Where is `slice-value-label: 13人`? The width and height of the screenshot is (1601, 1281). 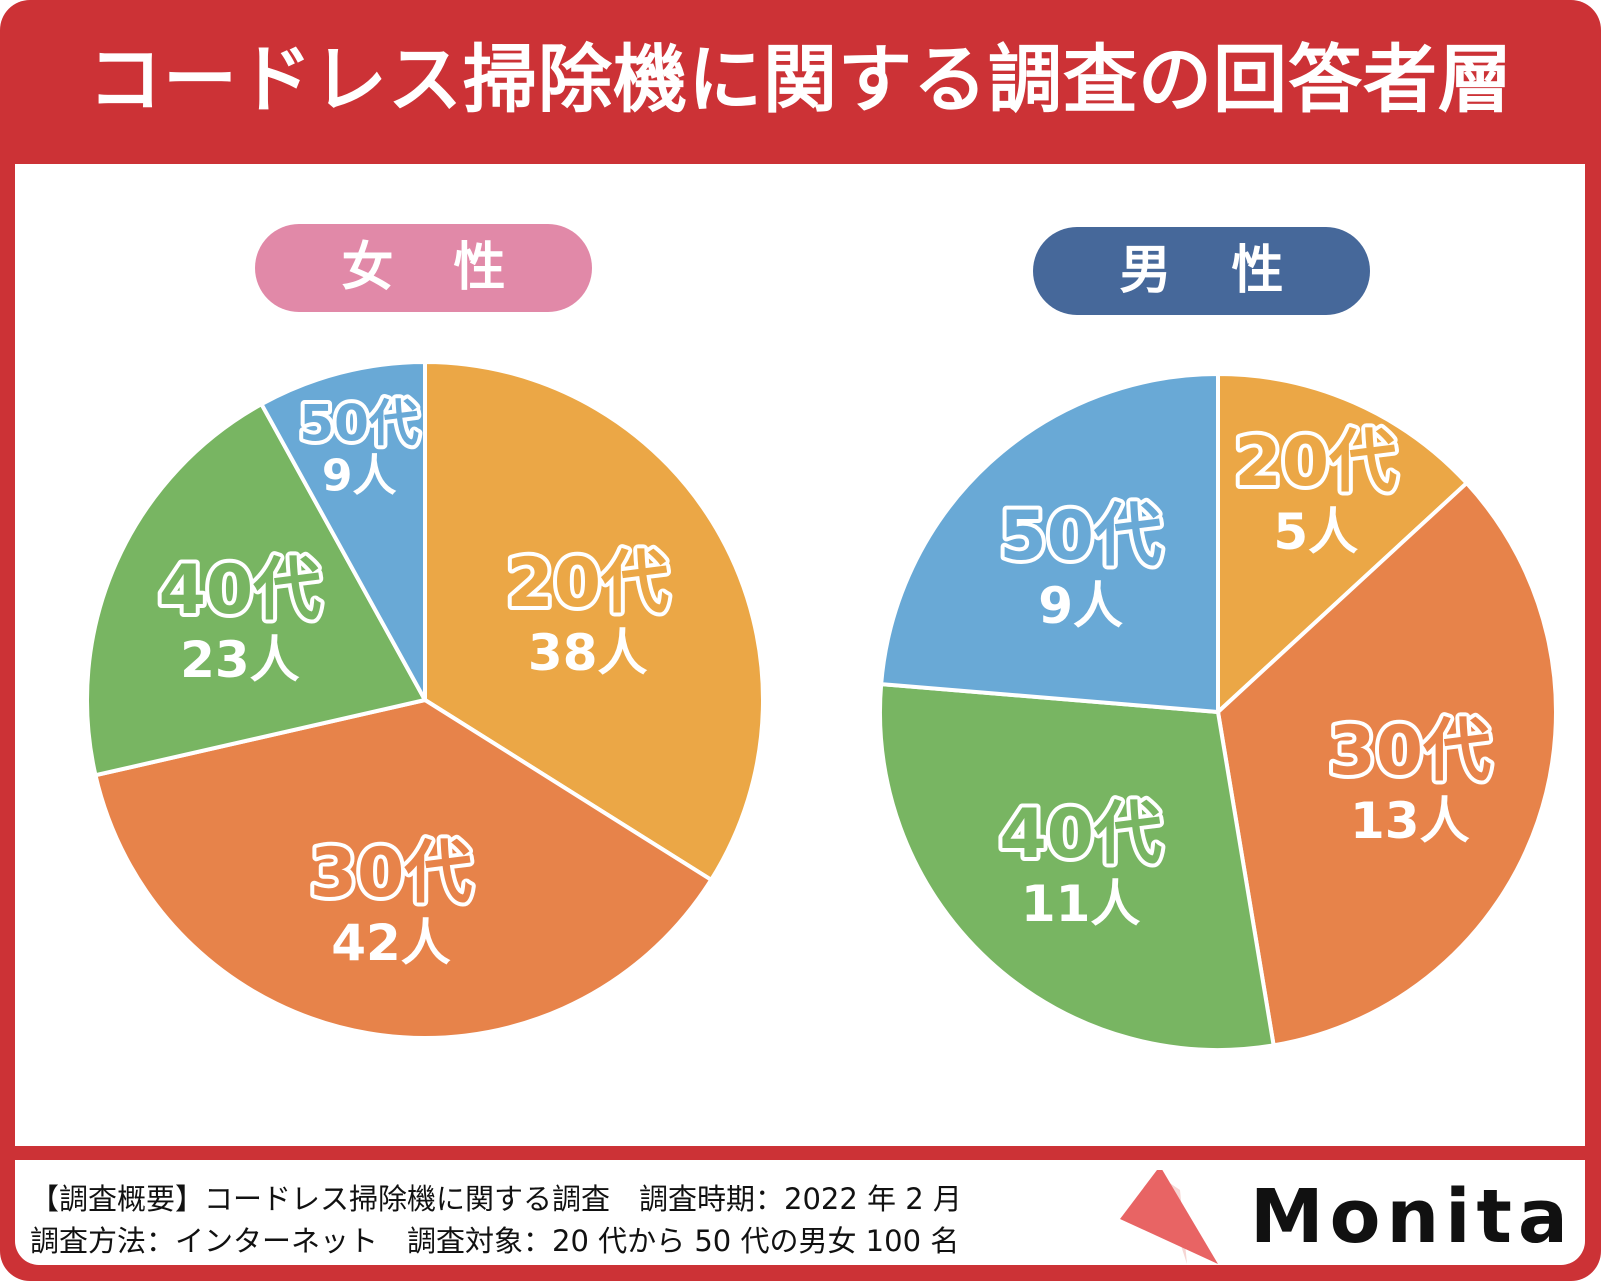 slice-value-label: 13人 is located at coordinates (1410, 821).